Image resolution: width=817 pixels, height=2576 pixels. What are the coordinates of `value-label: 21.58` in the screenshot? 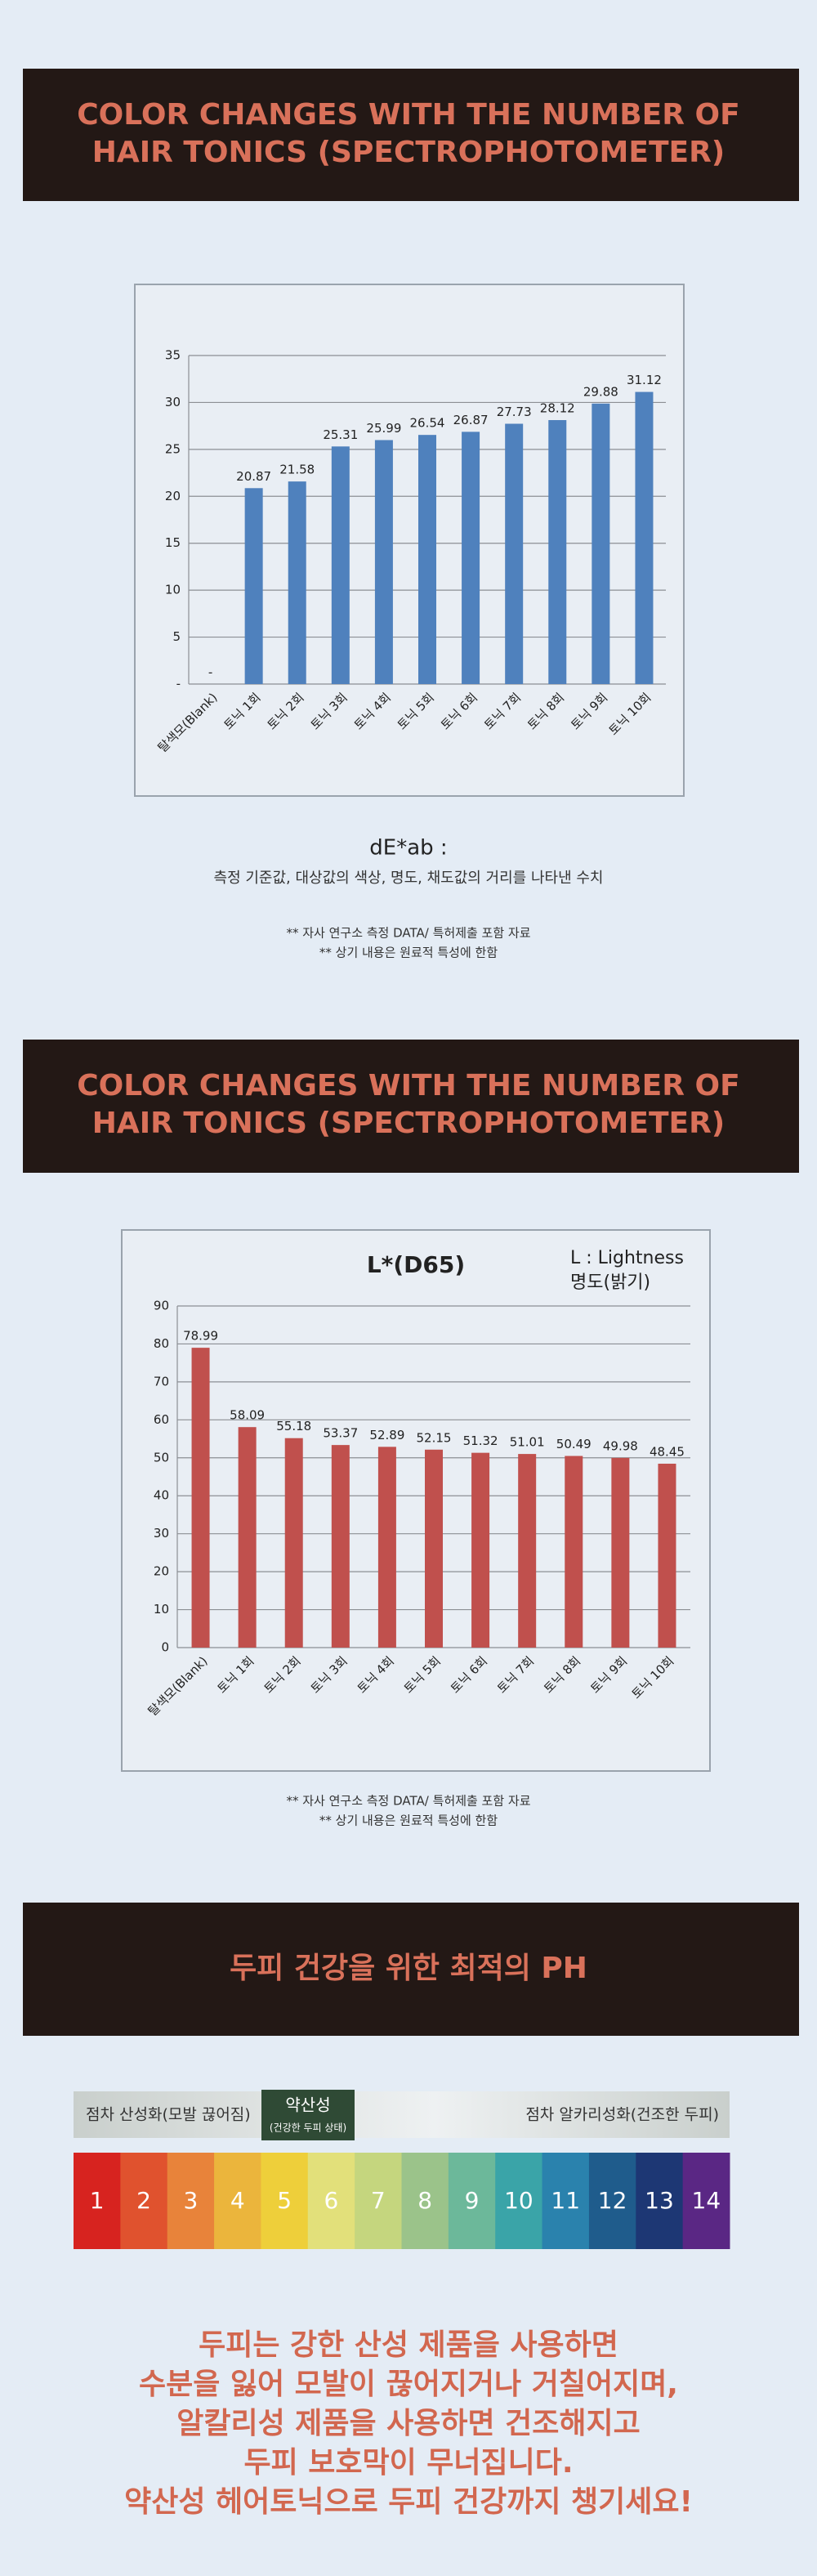 It's located at (297, 470).